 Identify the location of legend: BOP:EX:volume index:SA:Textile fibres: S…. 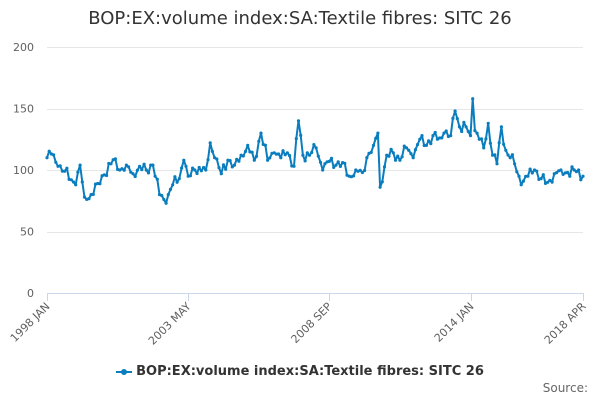
(300, 371).